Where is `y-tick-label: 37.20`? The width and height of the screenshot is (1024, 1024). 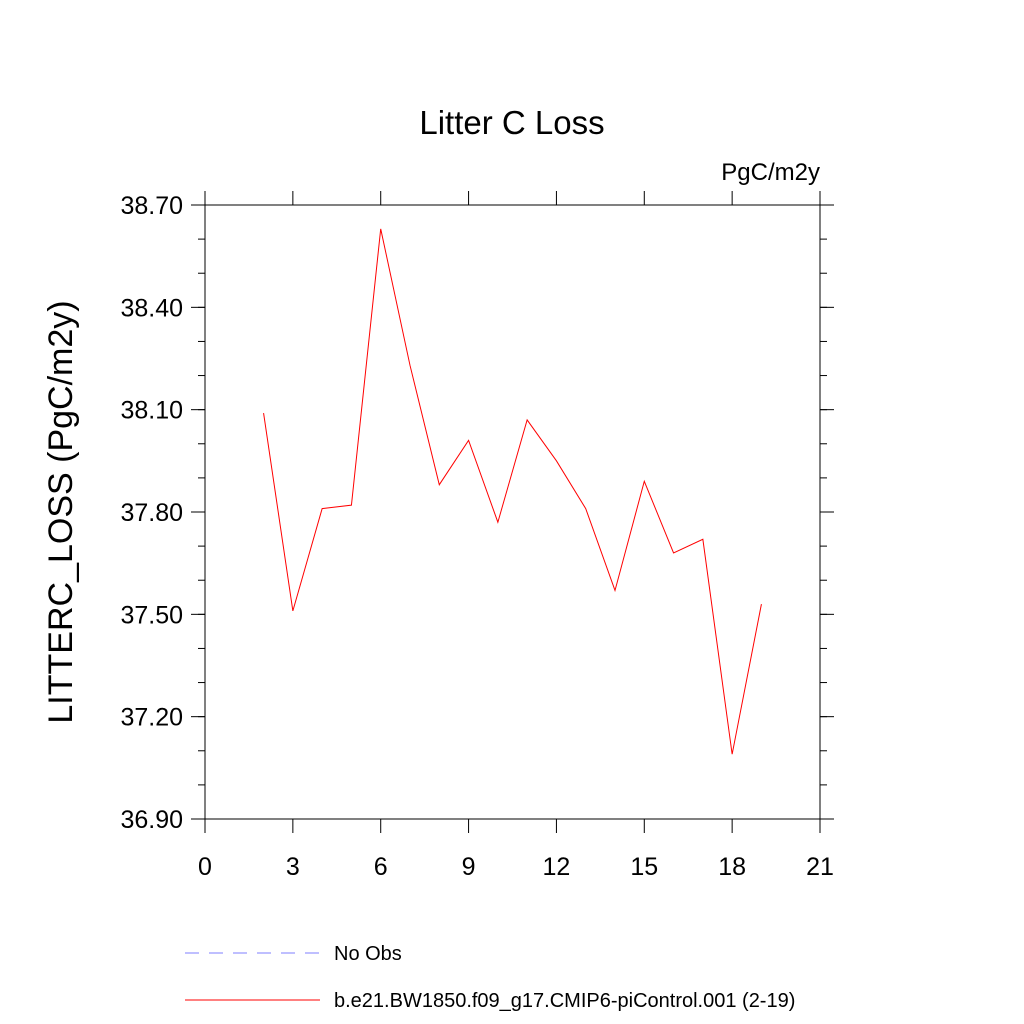
y-tick-label: 37.20 is located at coordinates (151, 718).